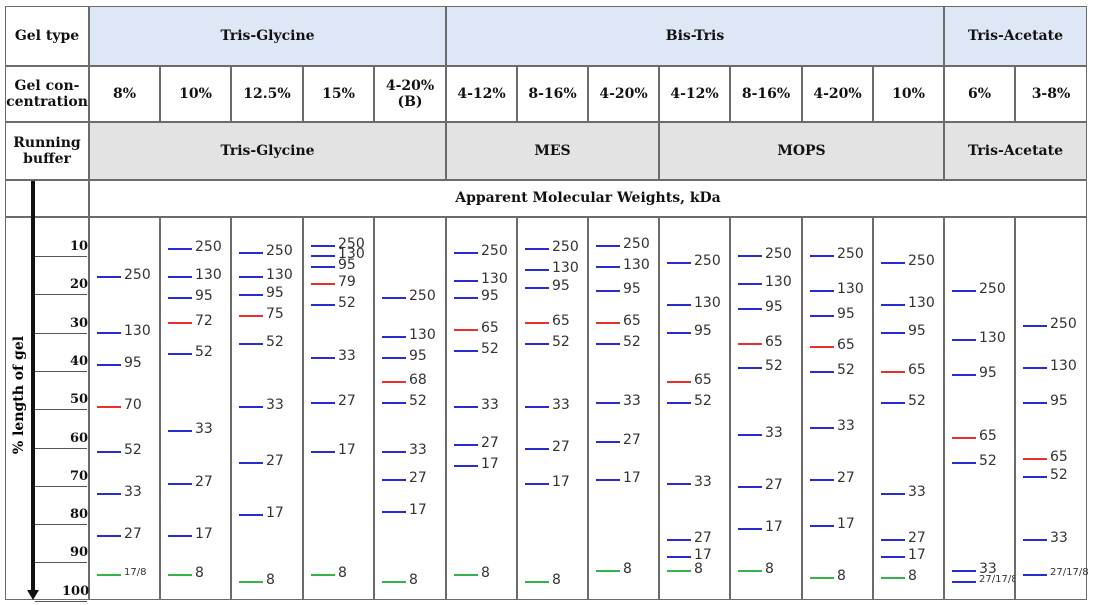  I want to click on marker-band-label: 75, so click(275, 314).